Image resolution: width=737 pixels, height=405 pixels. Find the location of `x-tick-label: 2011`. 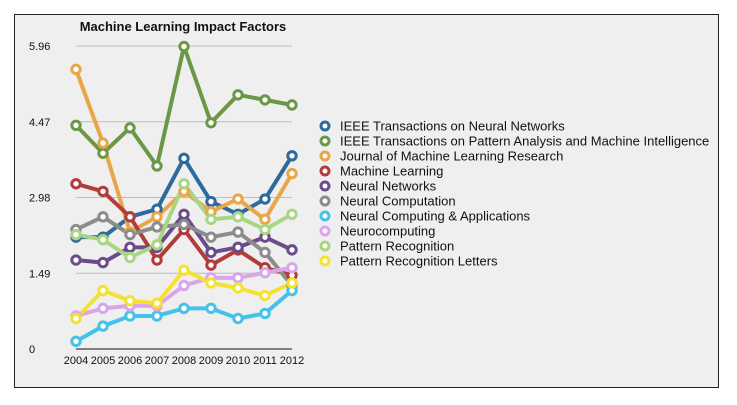

x-tick-label: 2011 is located at coordinates (265, 361).